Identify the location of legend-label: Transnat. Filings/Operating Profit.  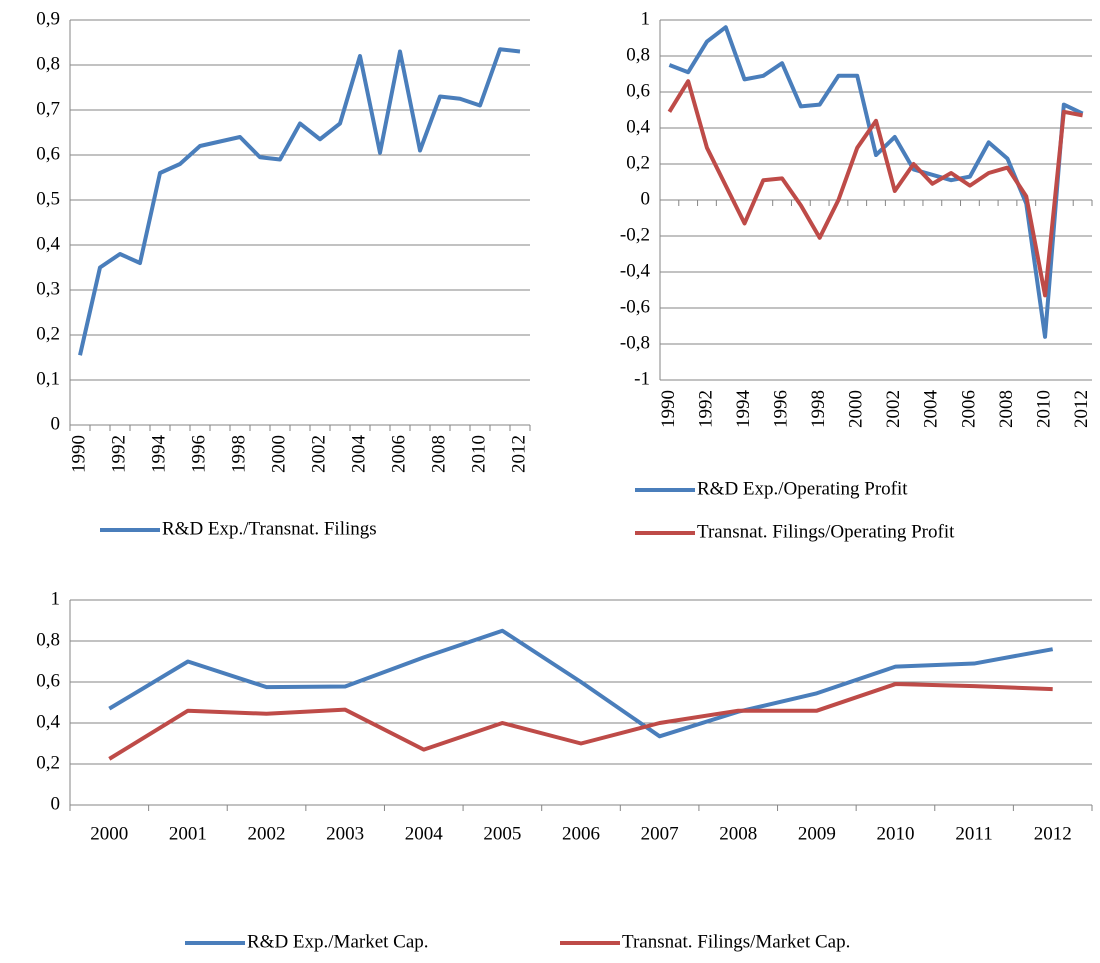
(826, 531).